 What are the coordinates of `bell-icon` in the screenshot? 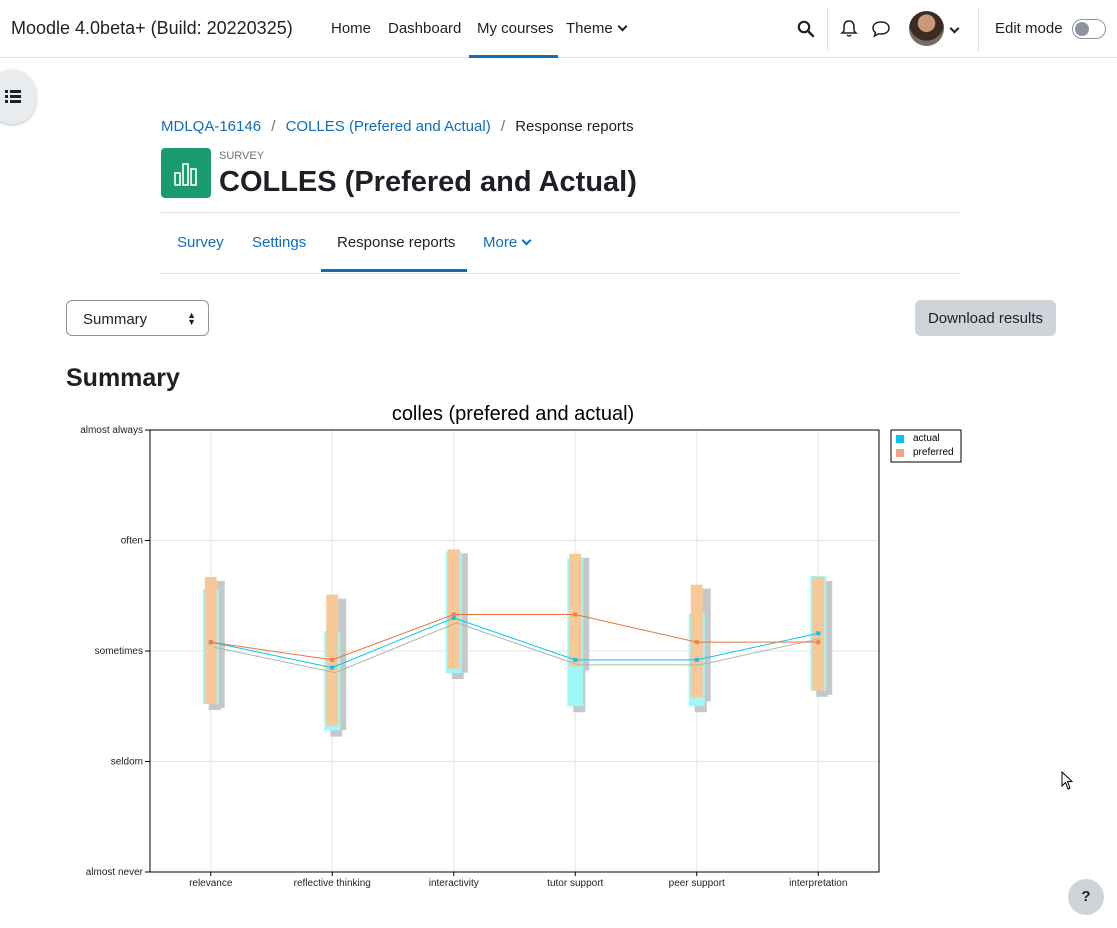 It's located at (849, 28).